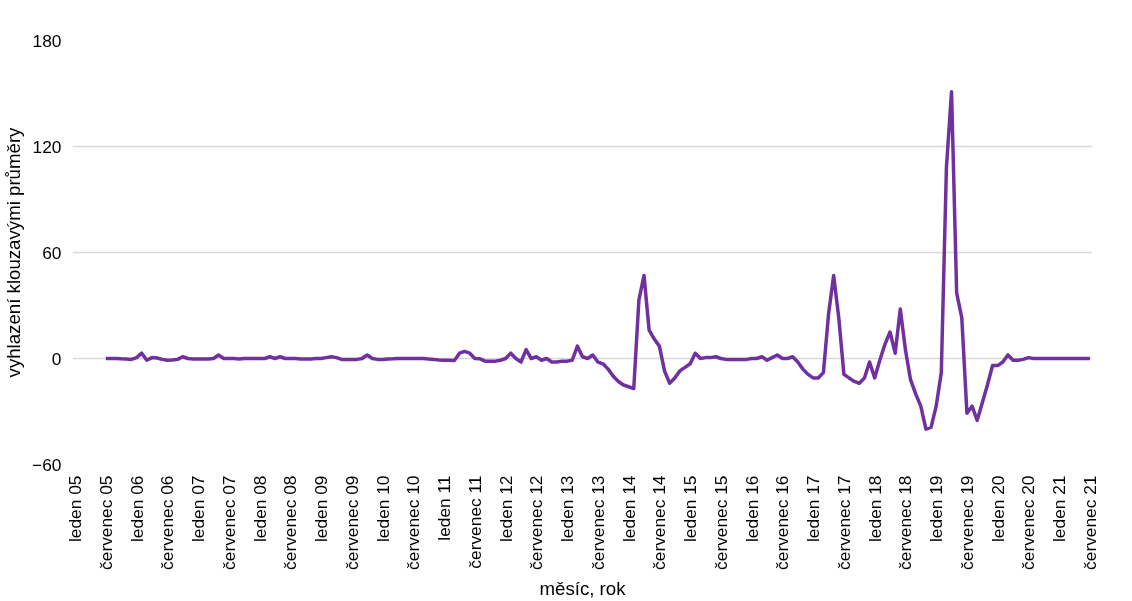  What do you see at coordinates (198, 508) in the screenshot?
I see `x-tick-label: leden 07` at bounding box center [198, 508].